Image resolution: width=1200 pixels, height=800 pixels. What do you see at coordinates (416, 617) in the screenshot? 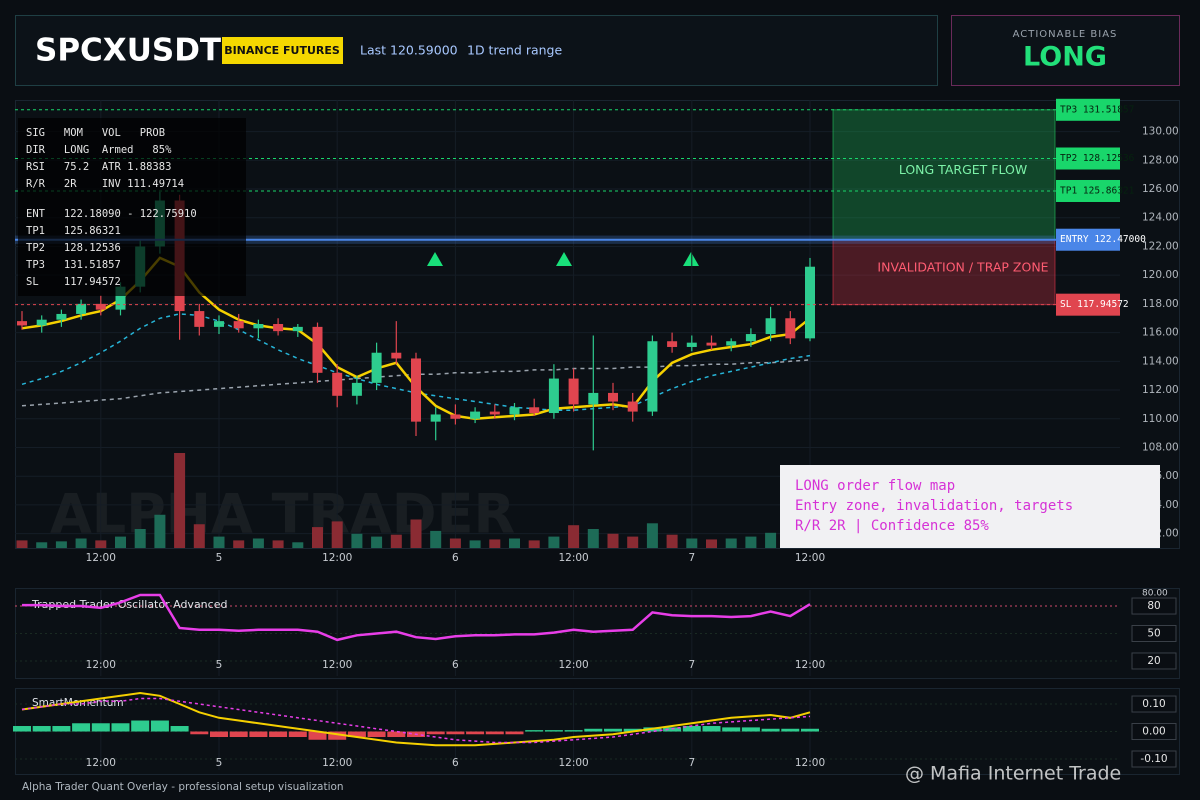
I see `oscillator-line` at bounding box center [416, 617].